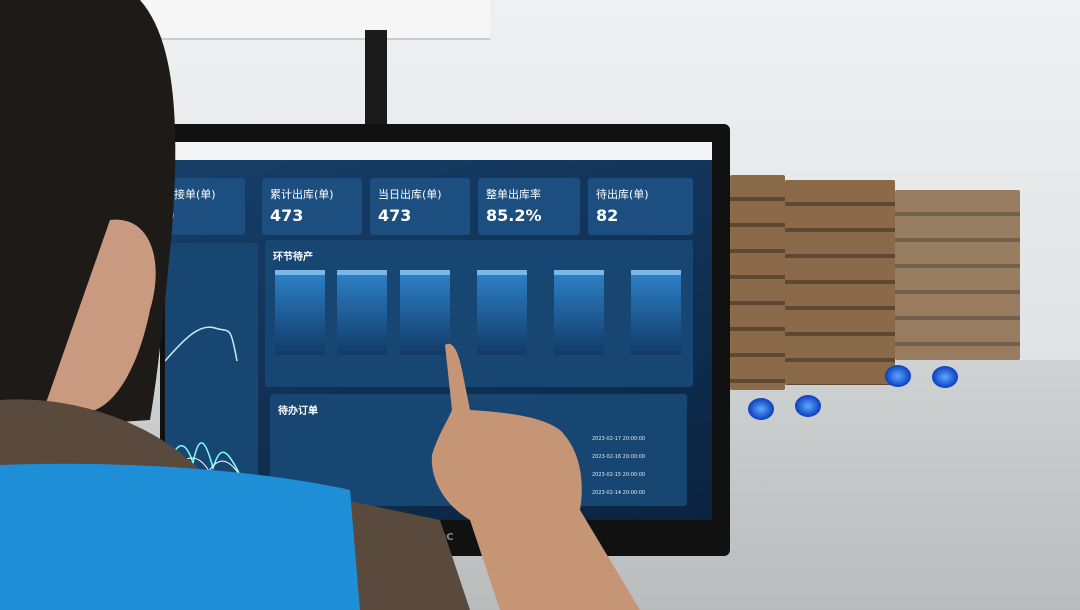 This screenshot has width=1080, height=610. What do you see at coordinates (190, 194) in the screenshot?
I see `kpi-label: 测接单(单)` at bounding box center [190, 194].